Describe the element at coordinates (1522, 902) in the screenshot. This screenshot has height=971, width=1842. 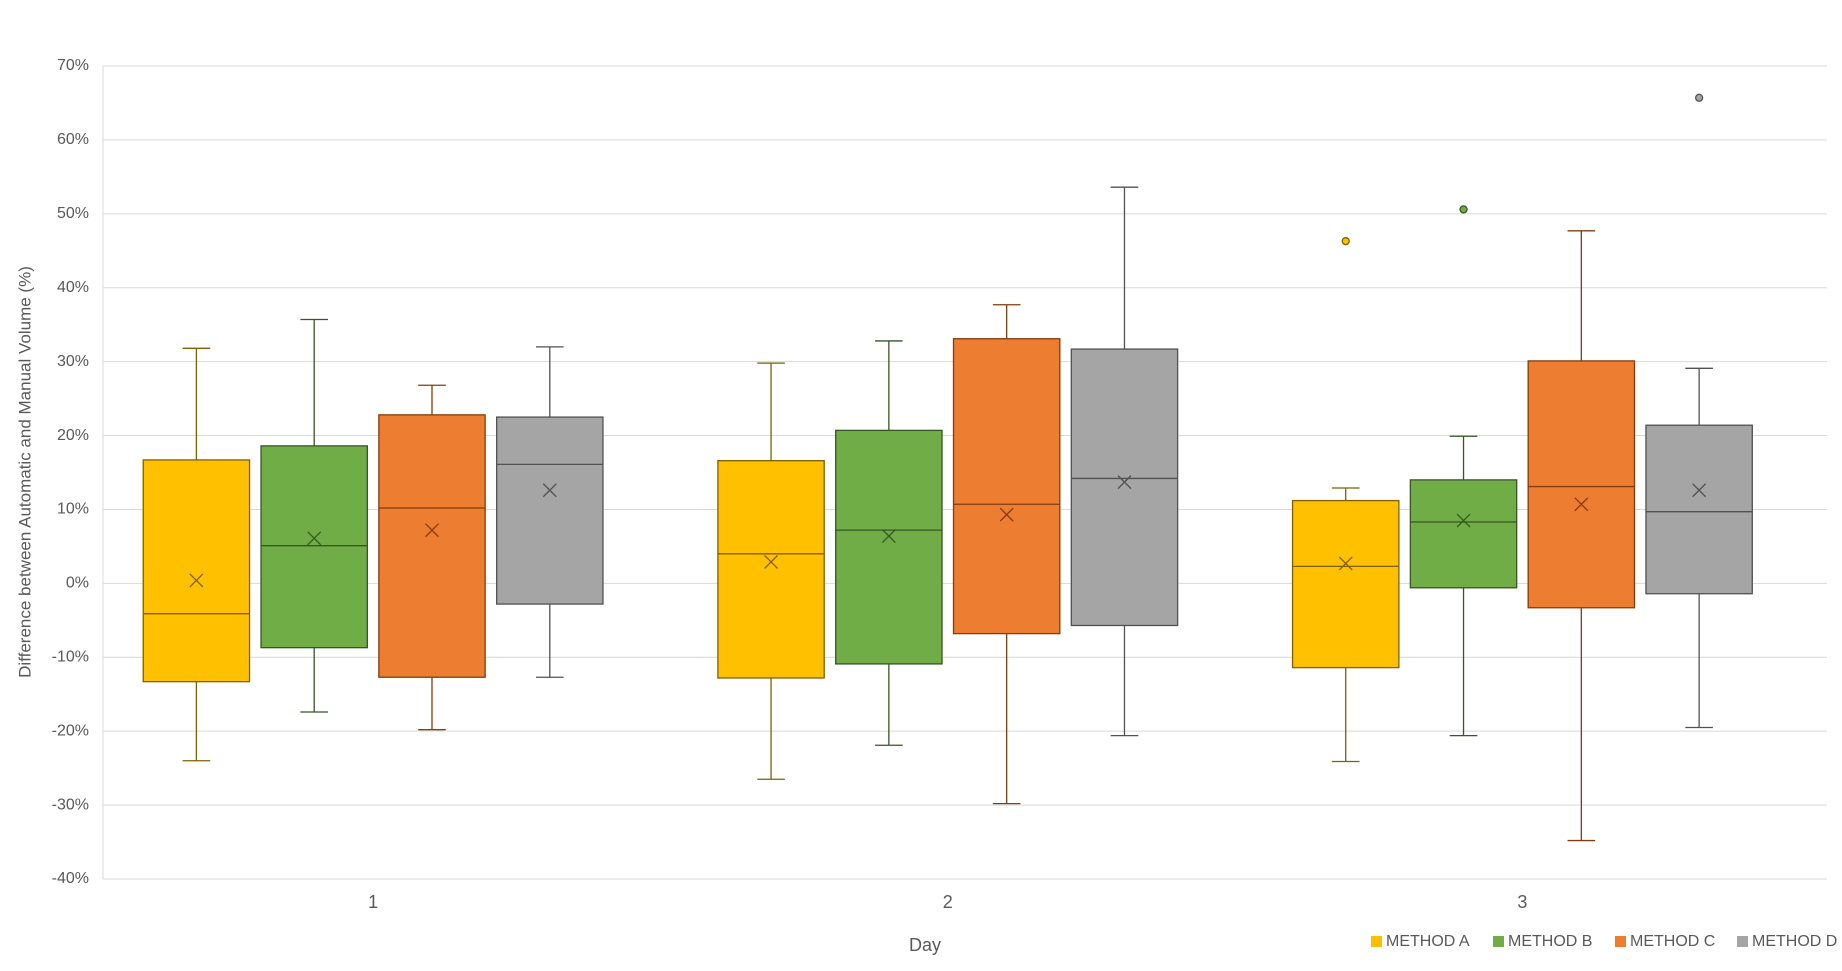
I see `x-tick-label: 3` at that location.